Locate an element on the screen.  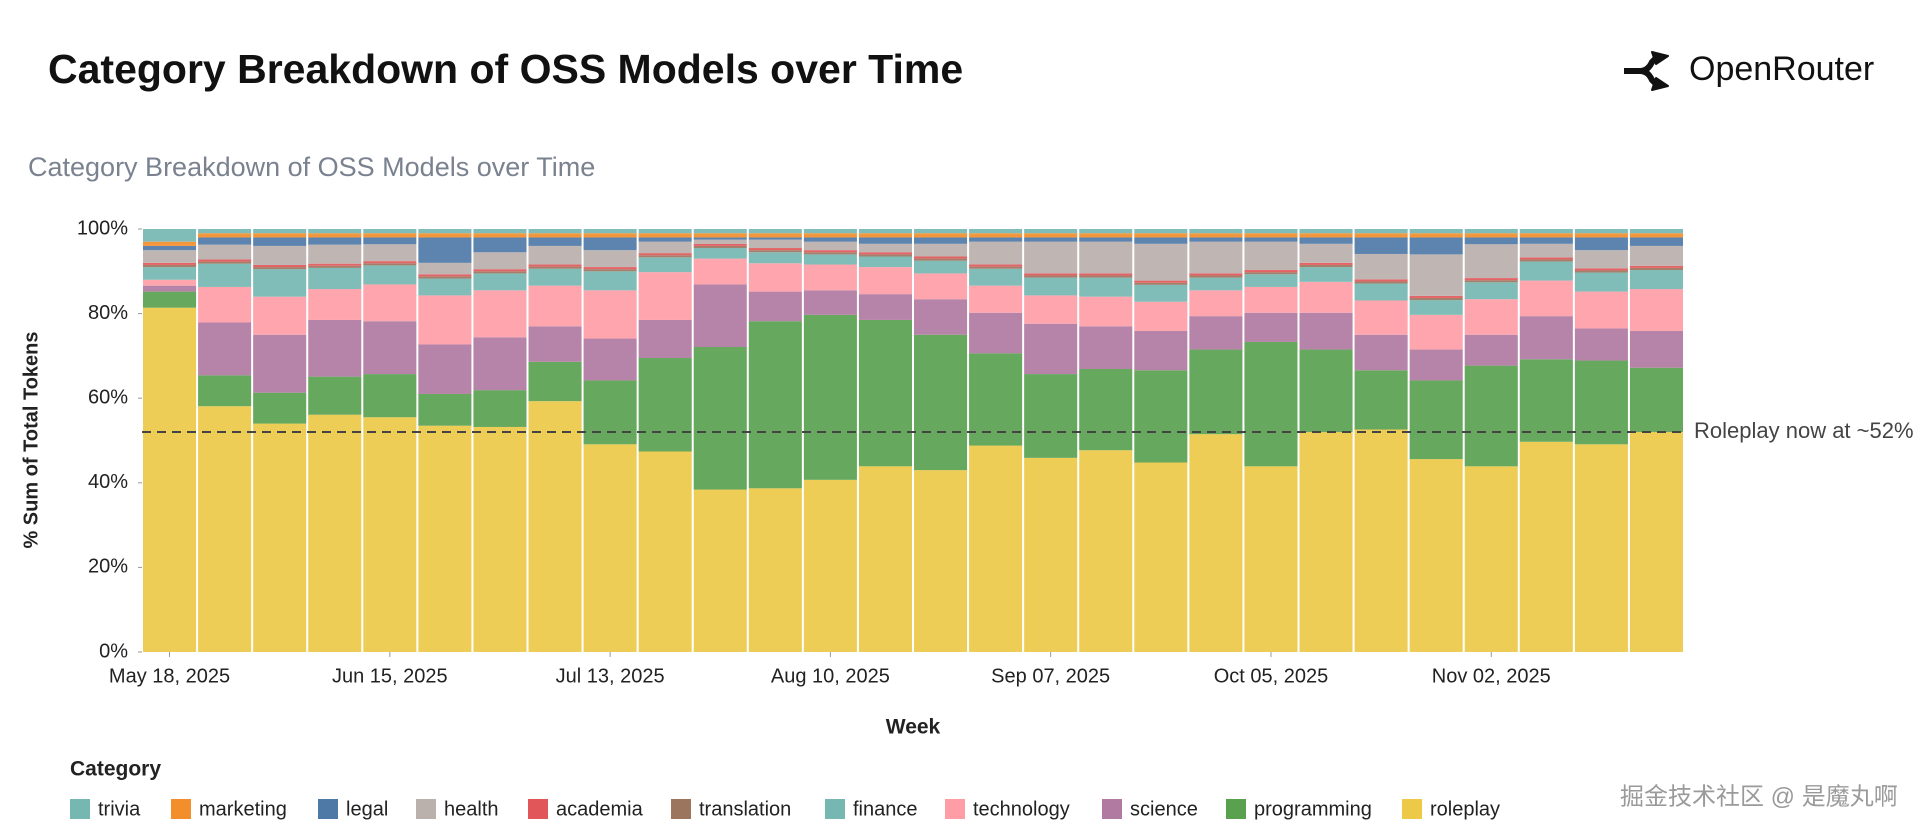
y-axis-title: % Sum of Total Tokens is located at coordinates (31, 439).